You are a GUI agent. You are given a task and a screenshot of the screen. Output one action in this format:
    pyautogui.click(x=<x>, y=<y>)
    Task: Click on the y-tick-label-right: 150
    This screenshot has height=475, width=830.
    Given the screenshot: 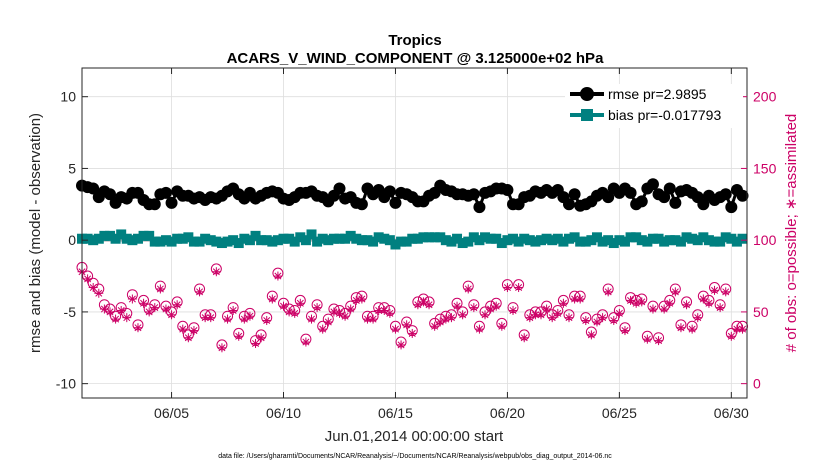 What is the action you would take?
    pyautogui.click(x=765, y=168)
    